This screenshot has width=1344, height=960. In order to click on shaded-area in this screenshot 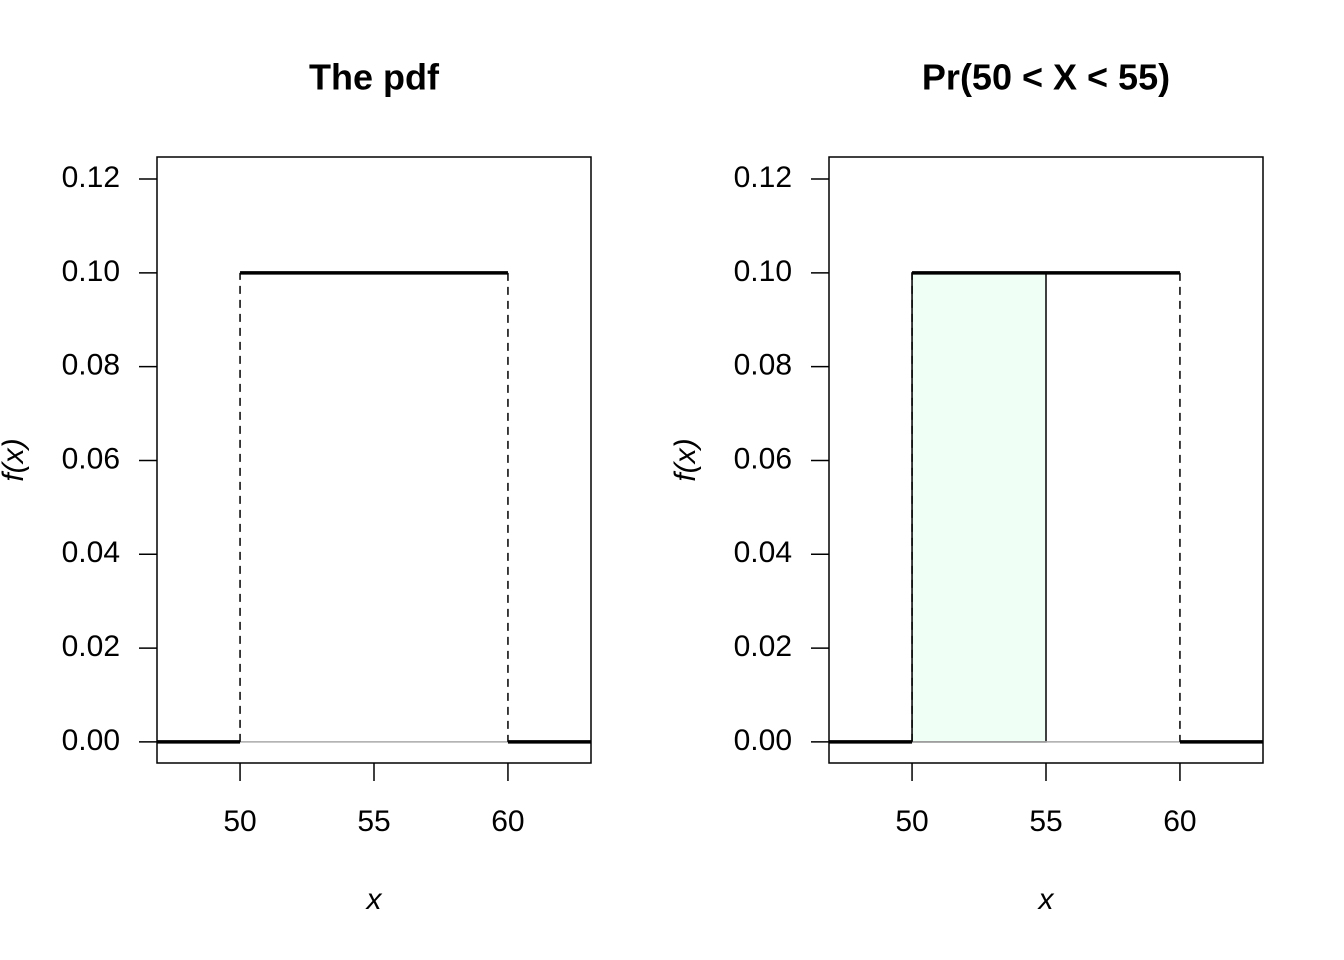, I will do `click(979, 507)`.